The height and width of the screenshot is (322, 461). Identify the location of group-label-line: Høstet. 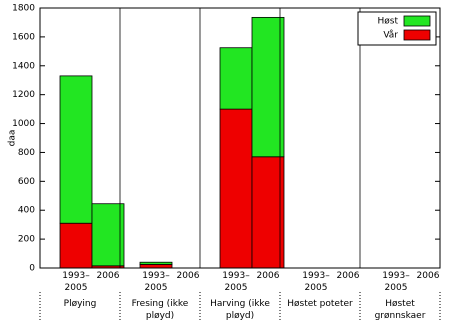
(400, 304).